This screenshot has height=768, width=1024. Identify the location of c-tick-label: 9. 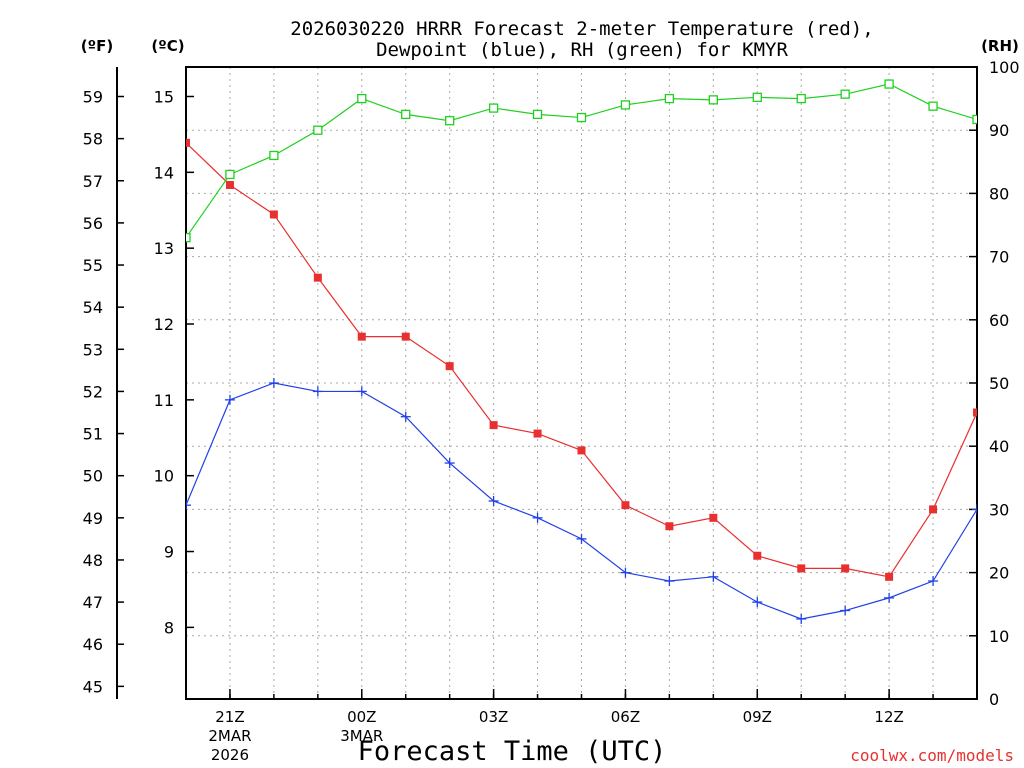
(169, 552).